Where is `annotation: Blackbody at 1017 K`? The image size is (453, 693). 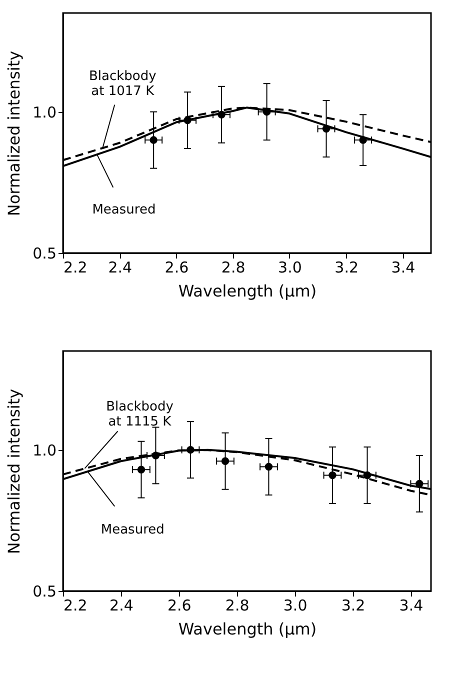
annotation: Blackbody at 1017 K is located at coordinates (122, 83).